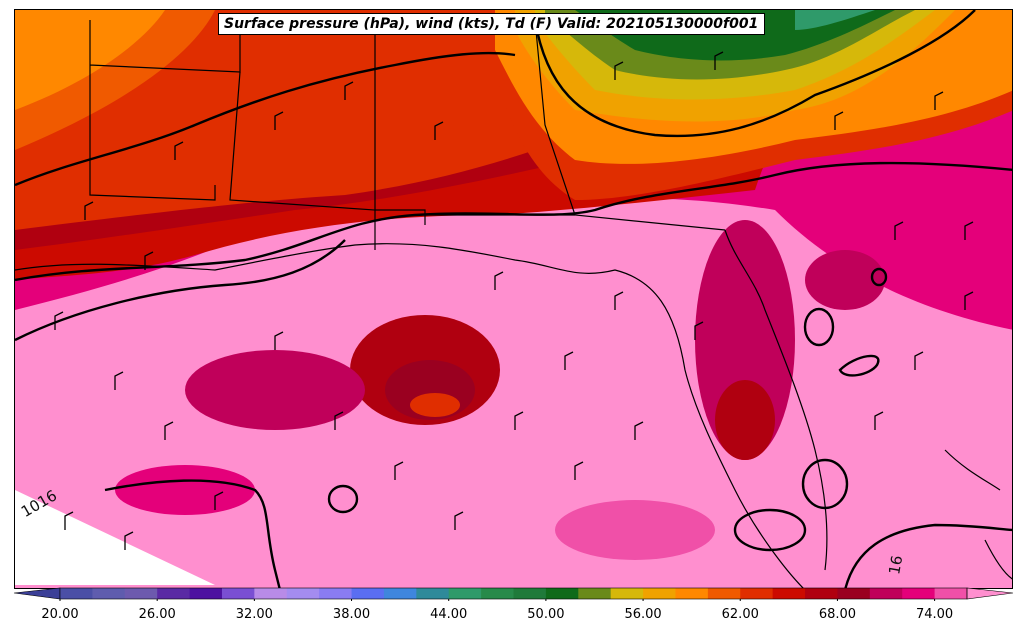  I want to click on colorbar-tick-label: 50.00, so click(546, 614).